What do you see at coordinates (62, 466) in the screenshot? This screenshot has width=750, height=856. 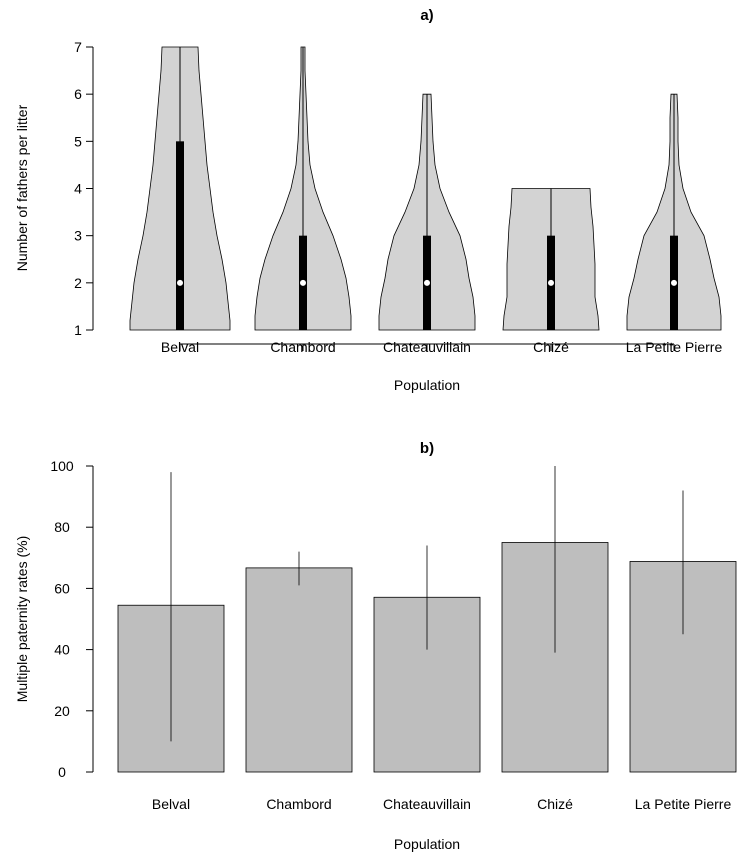 I see `bar-y-tick-label: 100` at bounding box center [62, 466].